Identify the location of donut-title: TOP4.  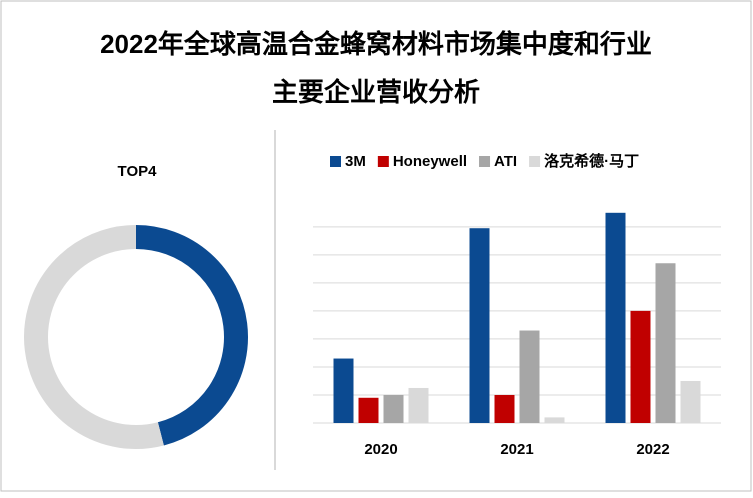
(138, 171).